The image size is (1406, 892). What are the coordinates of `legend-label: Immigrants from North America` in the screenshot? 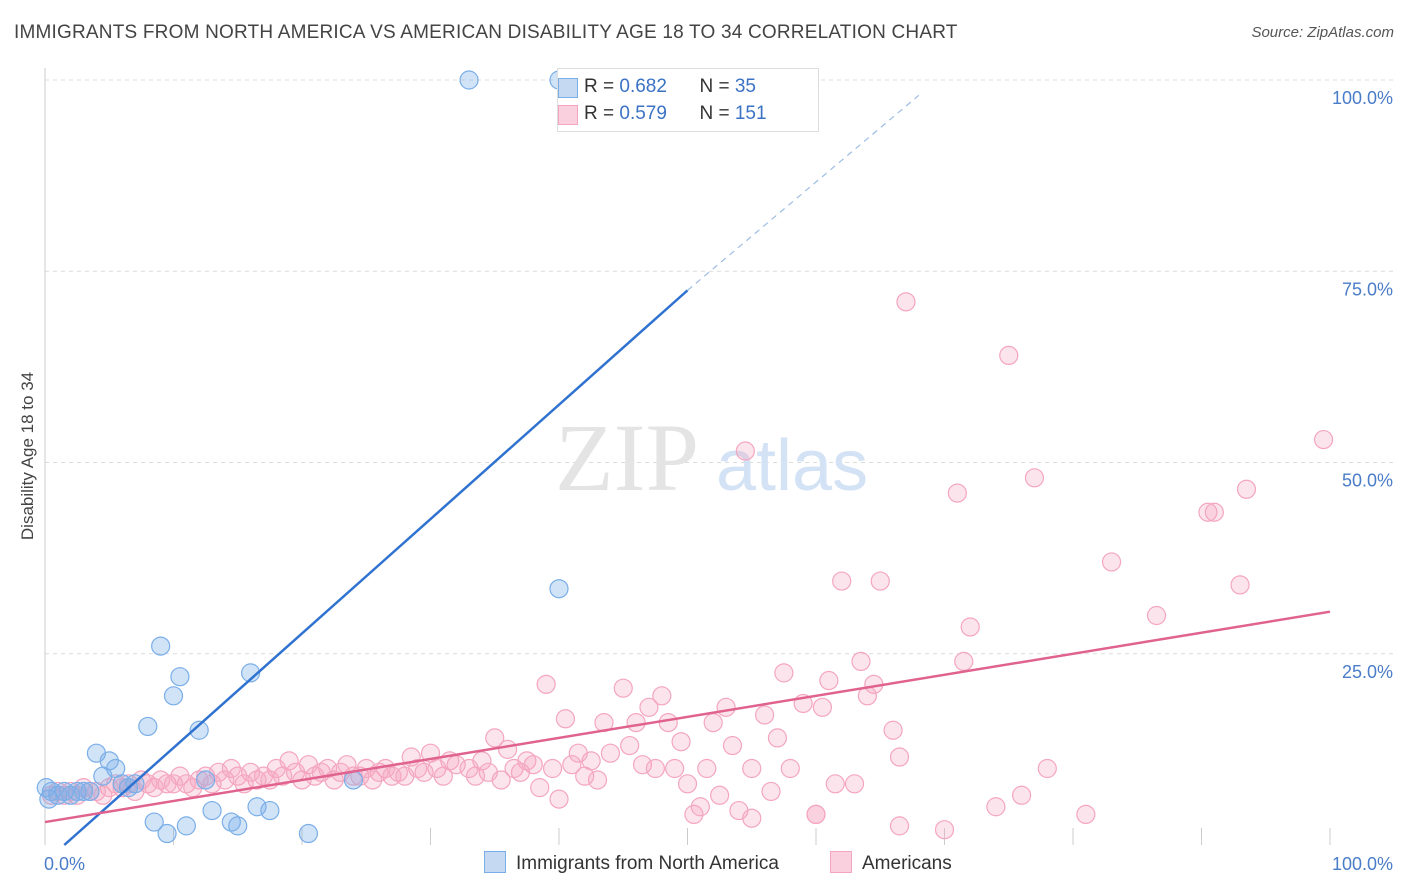 It's located at (647, 863).